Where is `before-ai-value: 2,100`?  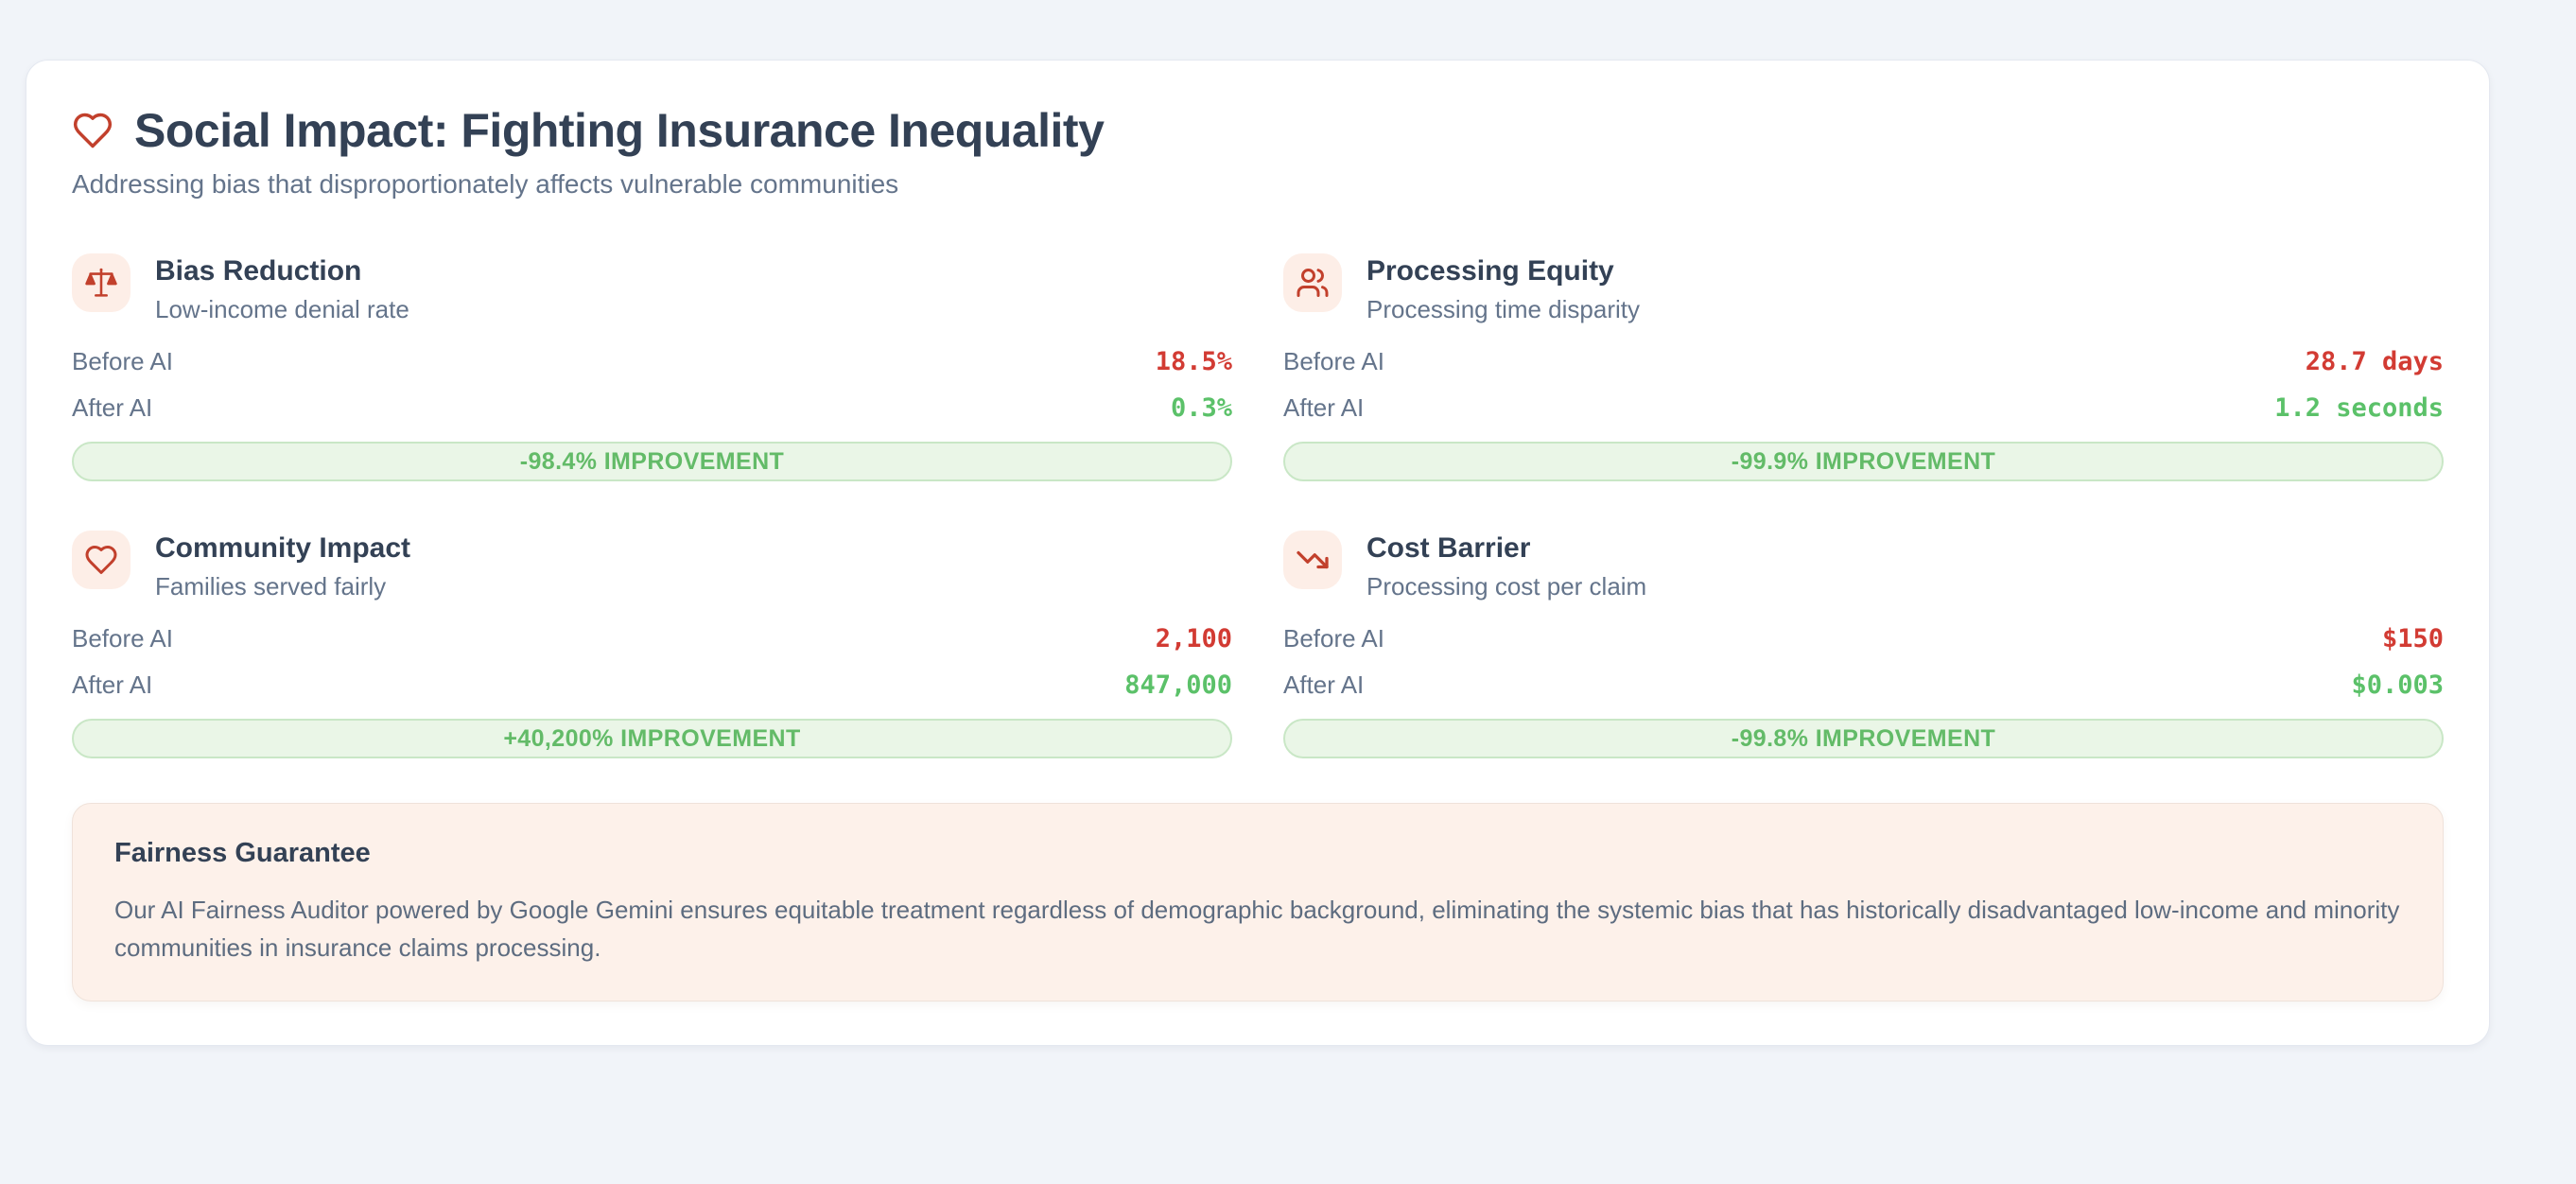
before-ai-value: 2,100 is located at coordinates (1193, 638).